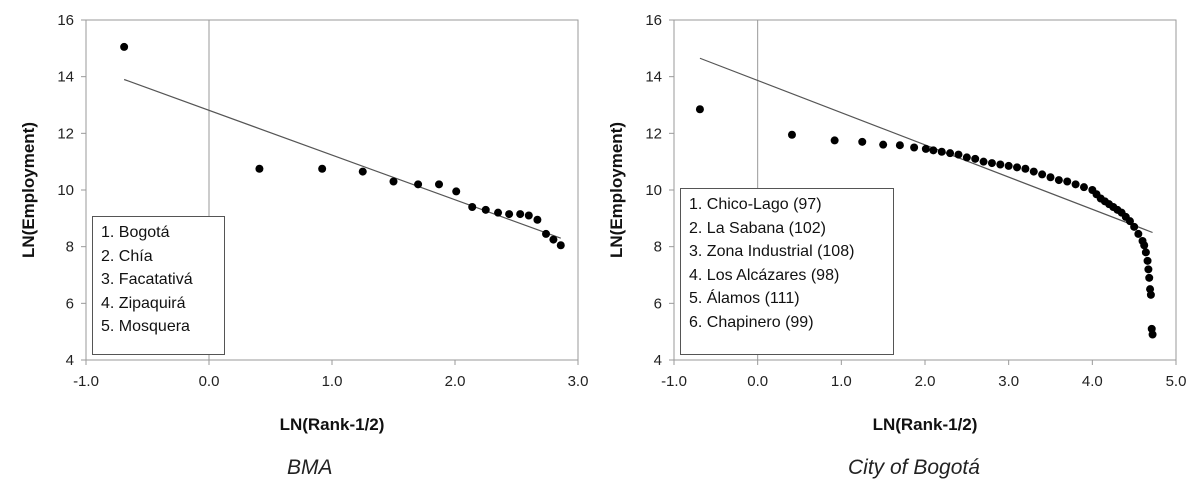 This screenshot has height=485, width=1192. What do you see at coordinates (744, 298) in the screenshot?
I see `legend-entry: 5. Álamos (111)` at bounding box center [744, 298].